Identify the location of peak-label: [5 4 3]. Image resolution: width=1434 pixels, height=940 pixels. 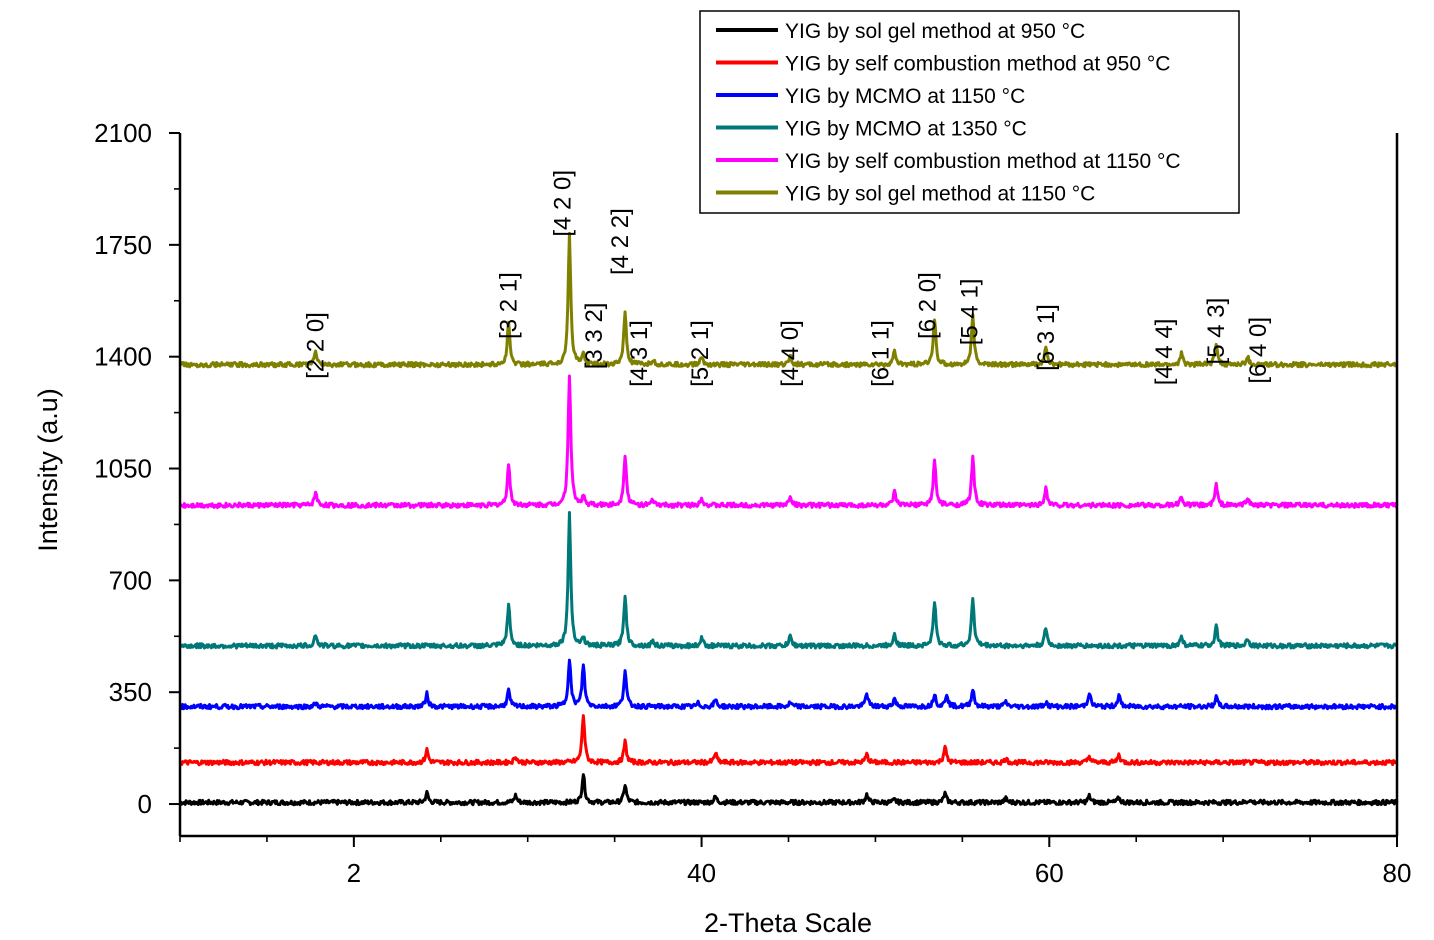
(1216, 331).